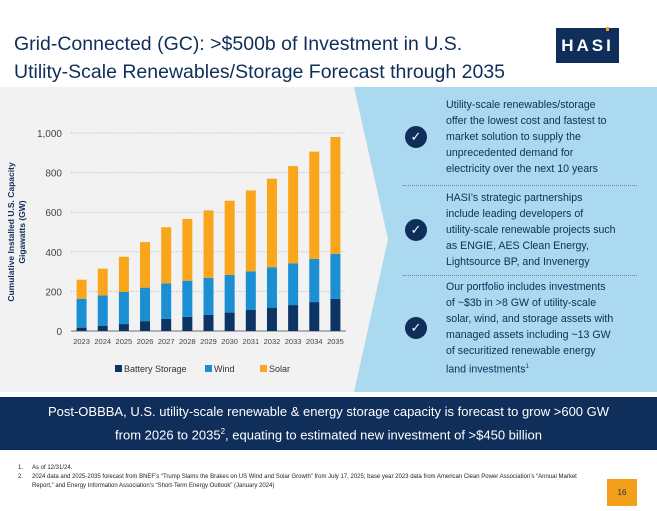 This screenshot has width=657, height=511. I want to click on y-axis-label: Cumulative Installed U.S. Capacity, so click(11, 232).